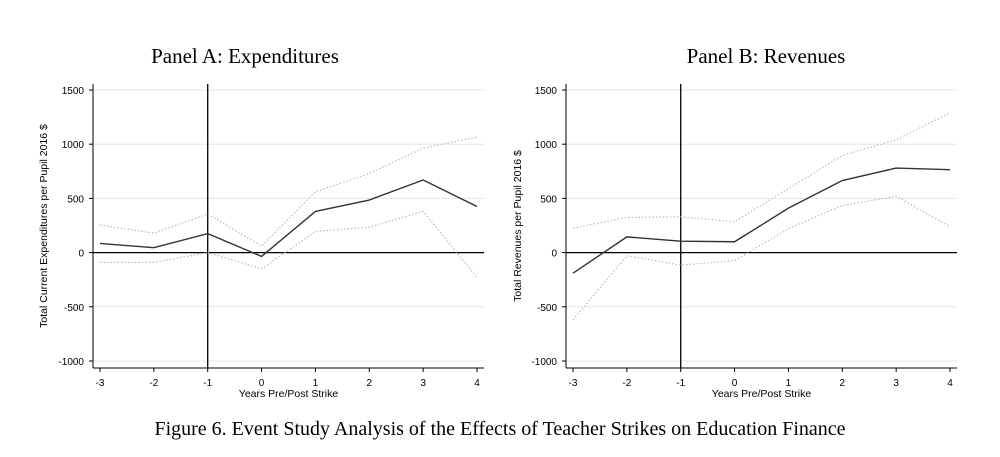  Describe the element at coordinates (766, 56) in the screenshot. I see `panel-b-title: Panel B: Revenues` at that location.